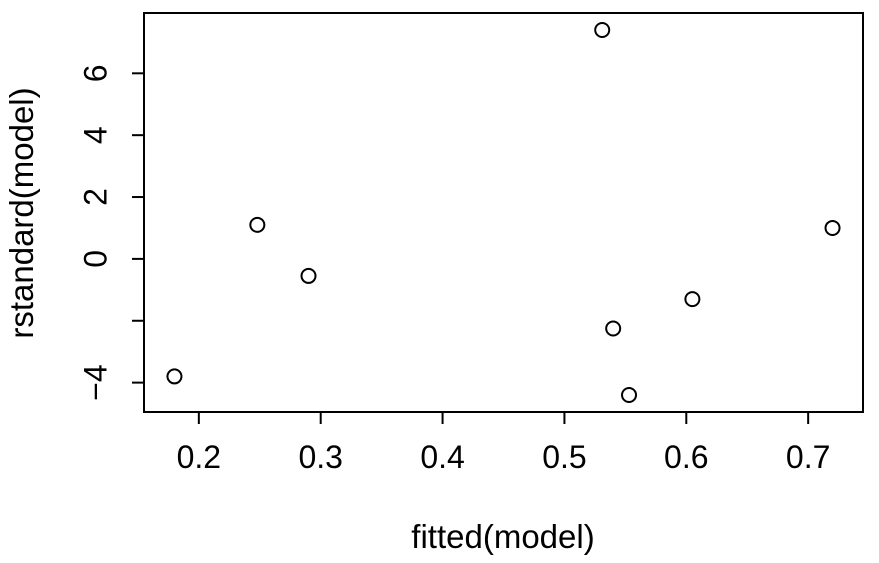  What do you see at coordinates (502, 536) in the screenshot?
I see `x-axis-title: fitted(model)` at bounding box center [502, 536].